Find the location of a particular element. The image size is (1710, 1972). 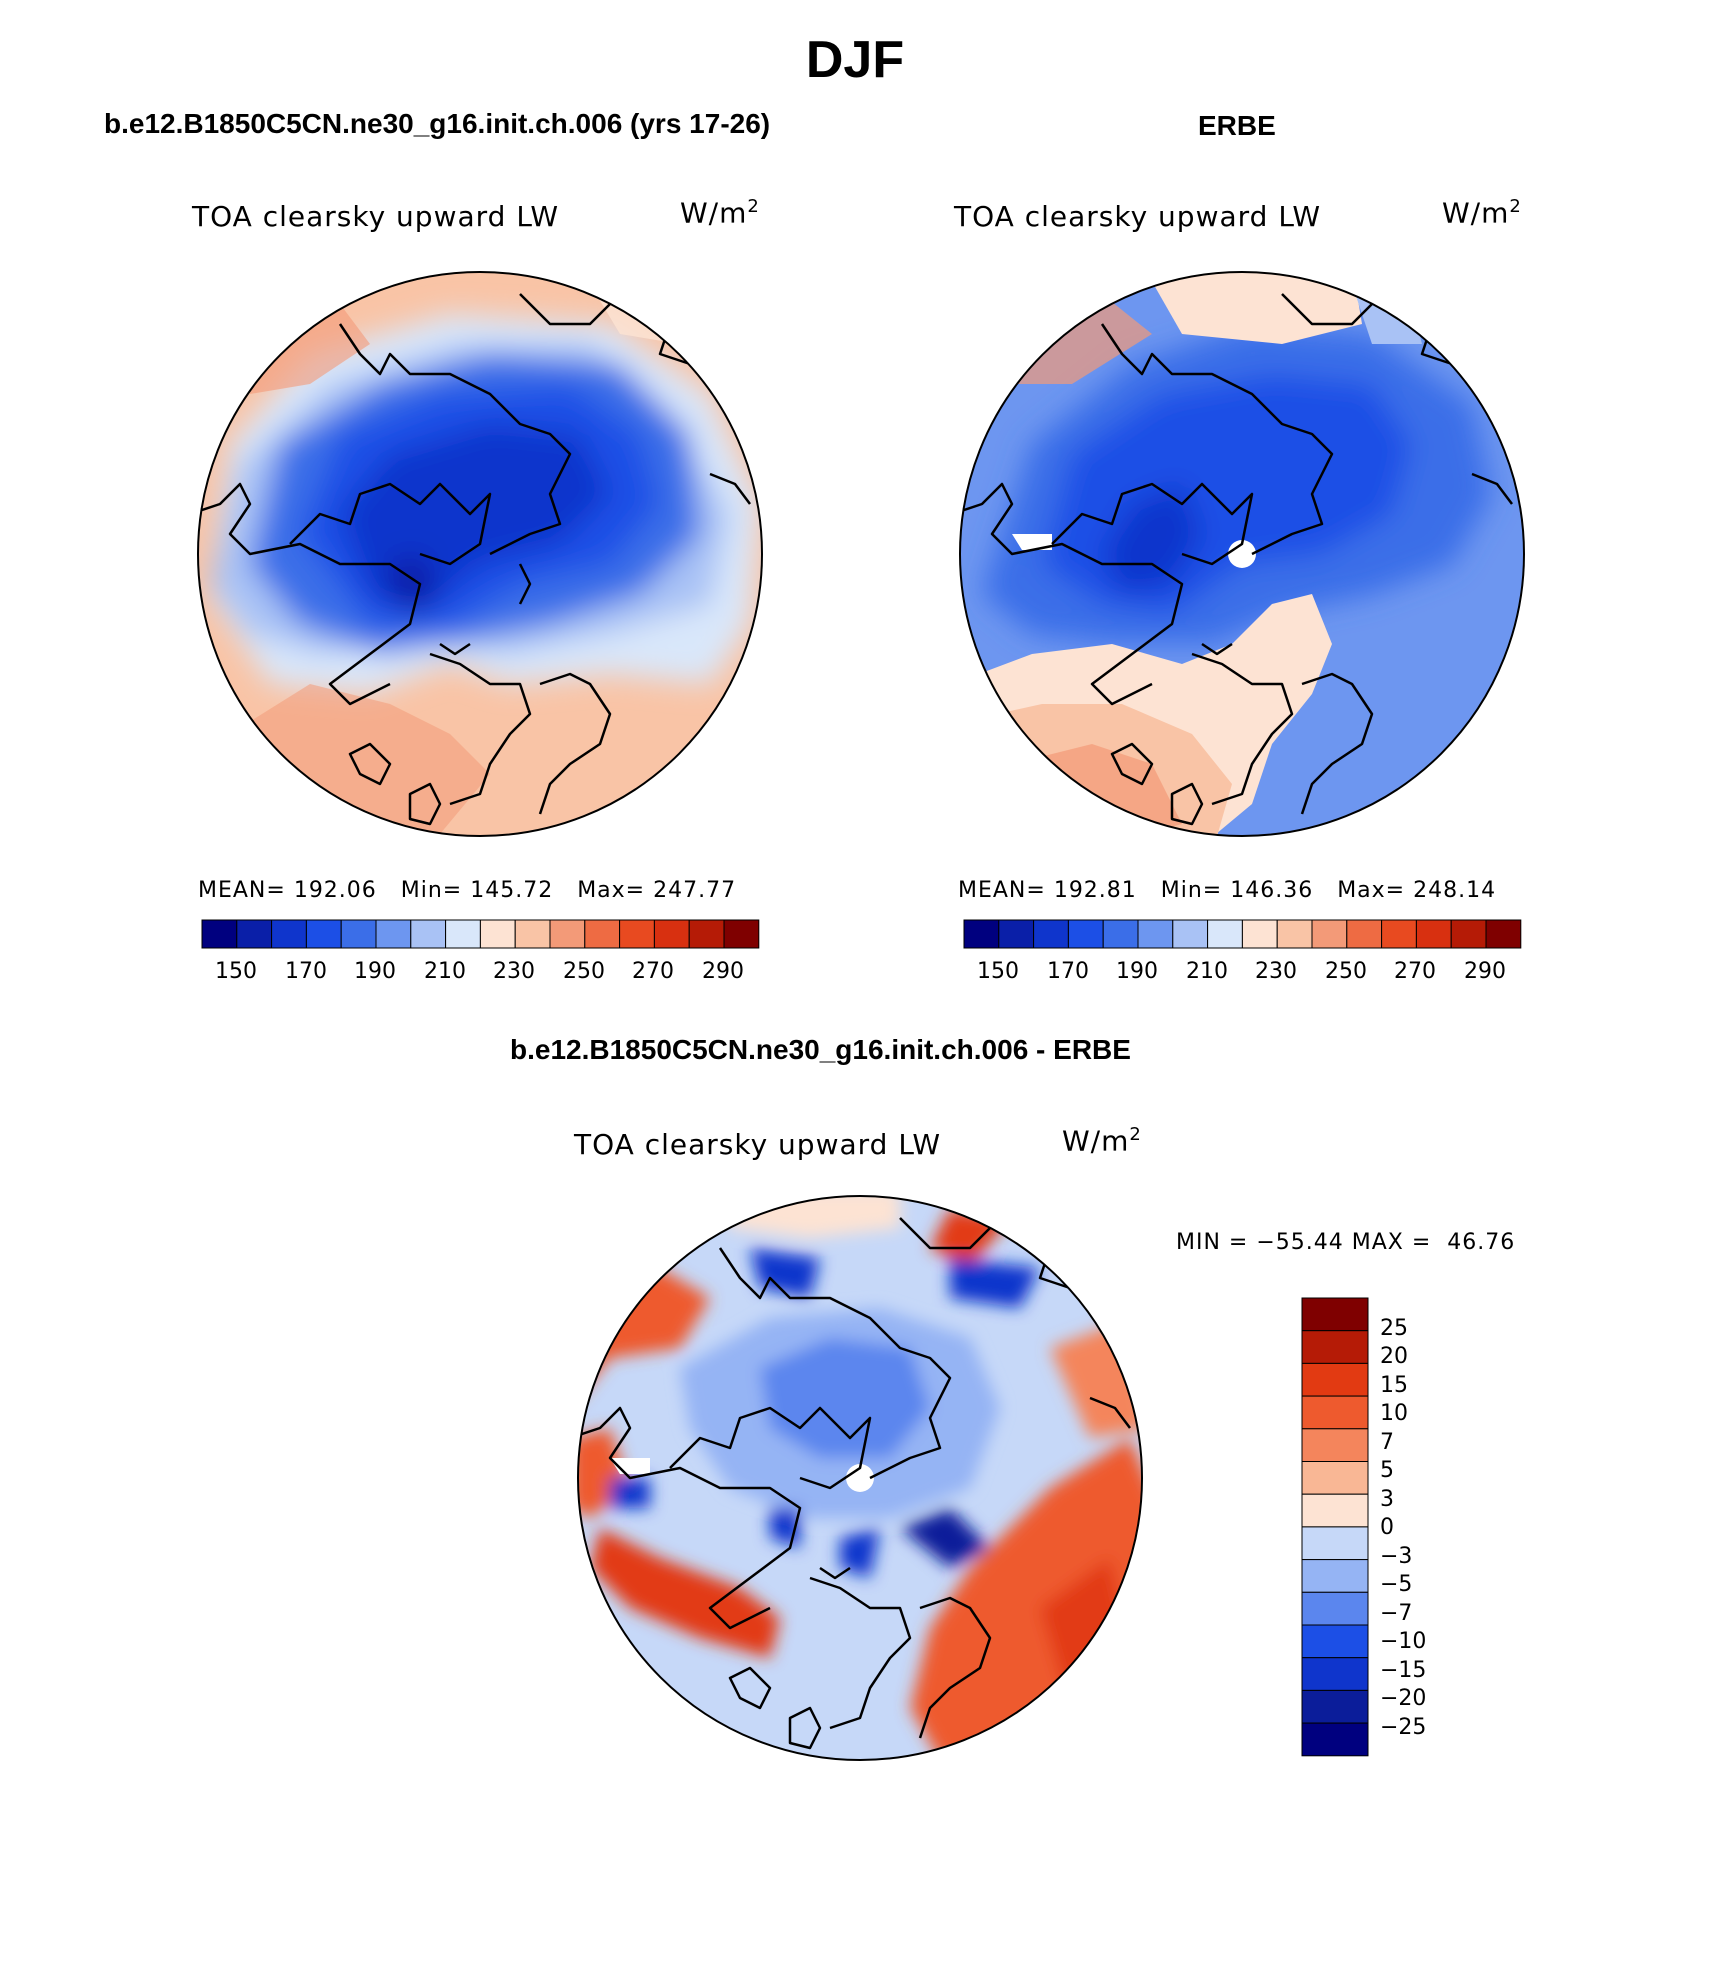

obs-field-label: TOA clearsky upward LW is located at coordinates (1138, 216).